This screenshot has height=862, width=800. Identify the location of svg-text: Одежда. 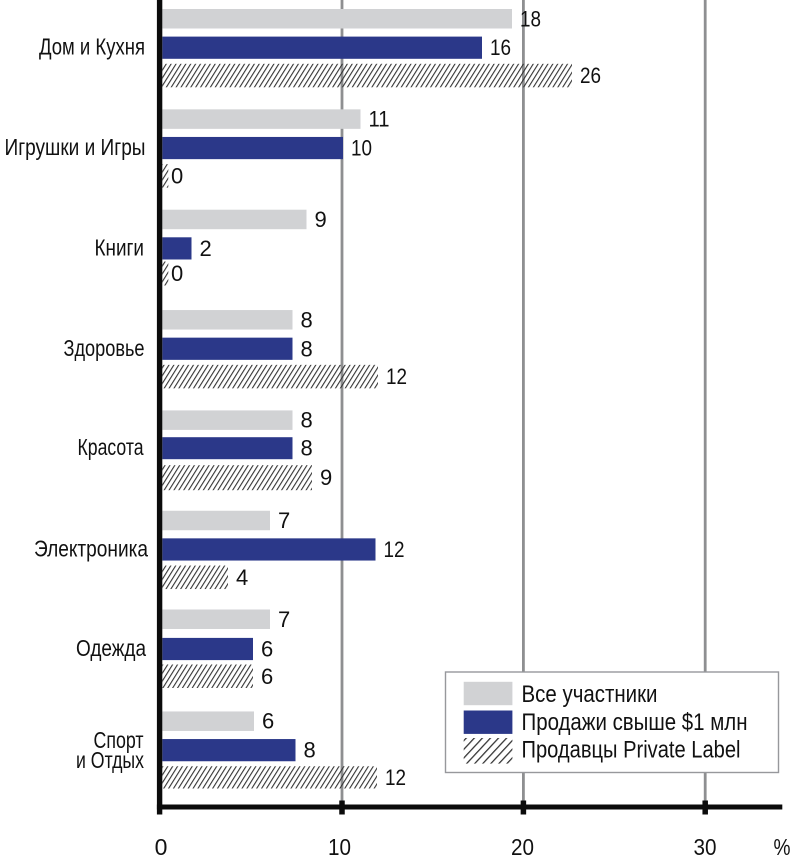
(111, 648).